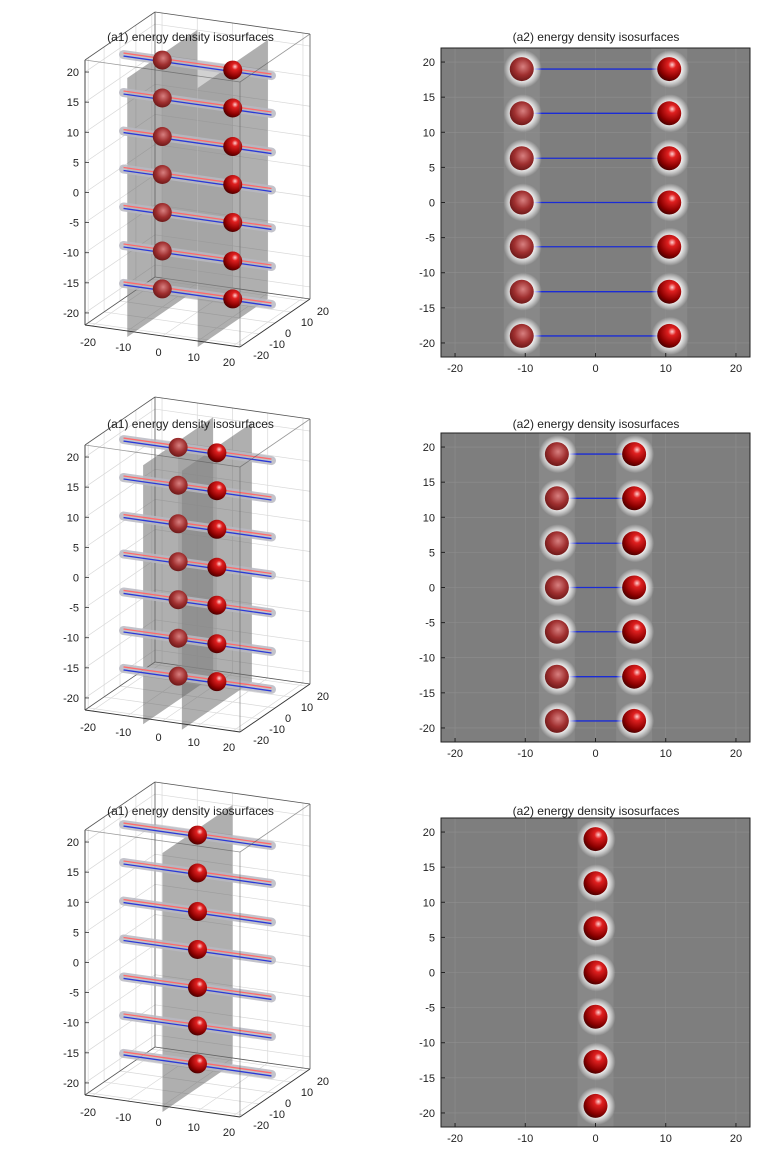 This screenshot has height=1161, width=763. Describe the element at coordinates (76, 964) in the screenshot. I see `z-tick-label: 0` at that location.